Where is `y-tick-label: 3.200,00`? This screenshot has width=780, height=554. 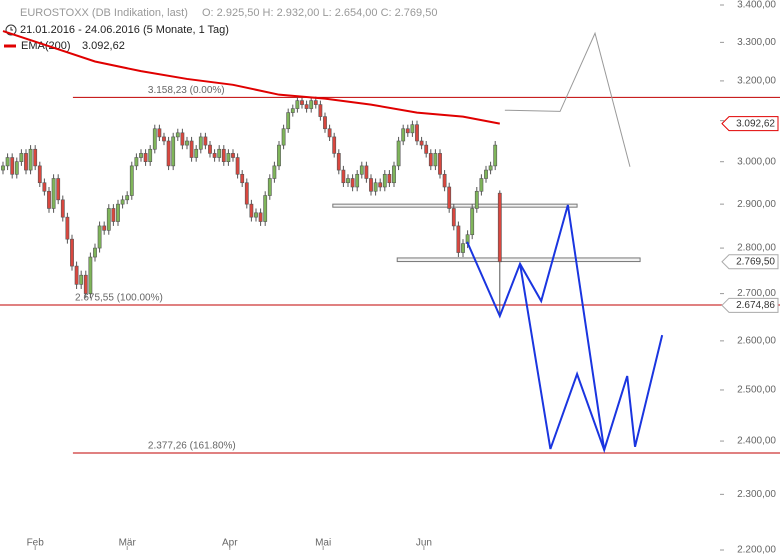
y-tick-label: 3.200,00 is located at coordinates (756, 81).